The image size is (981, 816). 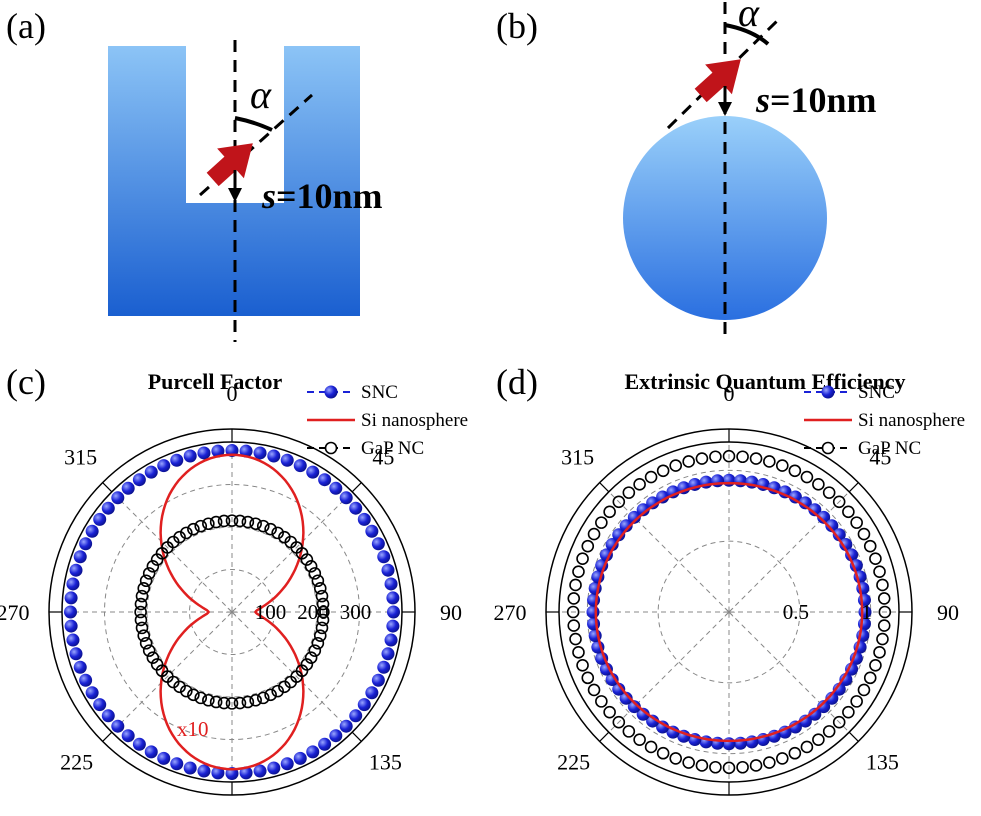 What do you see at coordinates (876, 392) in the screenshot?
I see `legend-label: SNC` at bounding box center [876, 392].